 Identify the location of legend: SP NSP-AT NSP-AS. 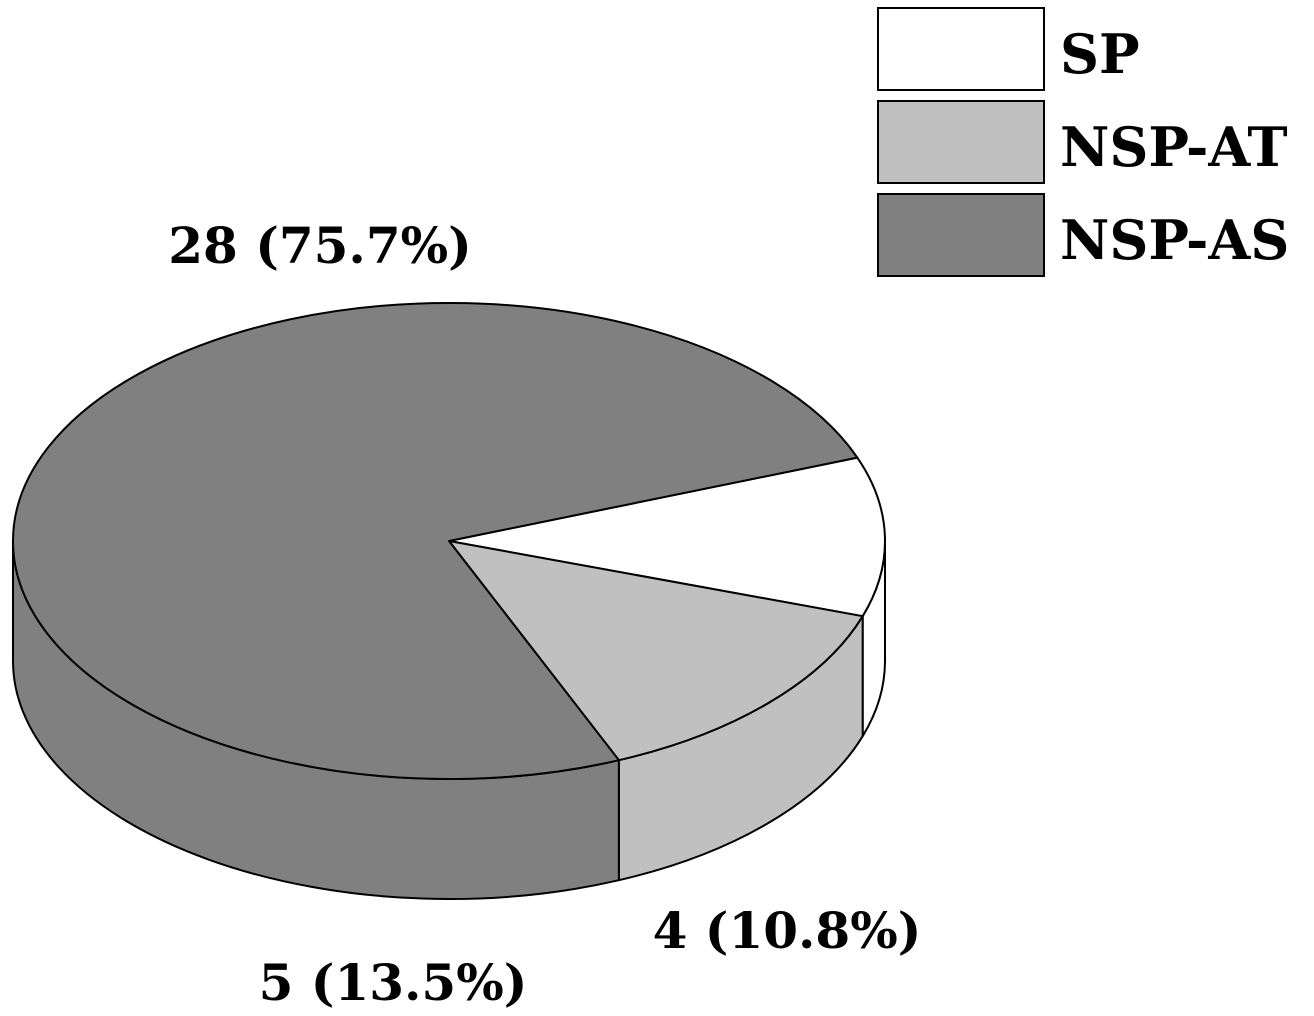
(1083, 142).